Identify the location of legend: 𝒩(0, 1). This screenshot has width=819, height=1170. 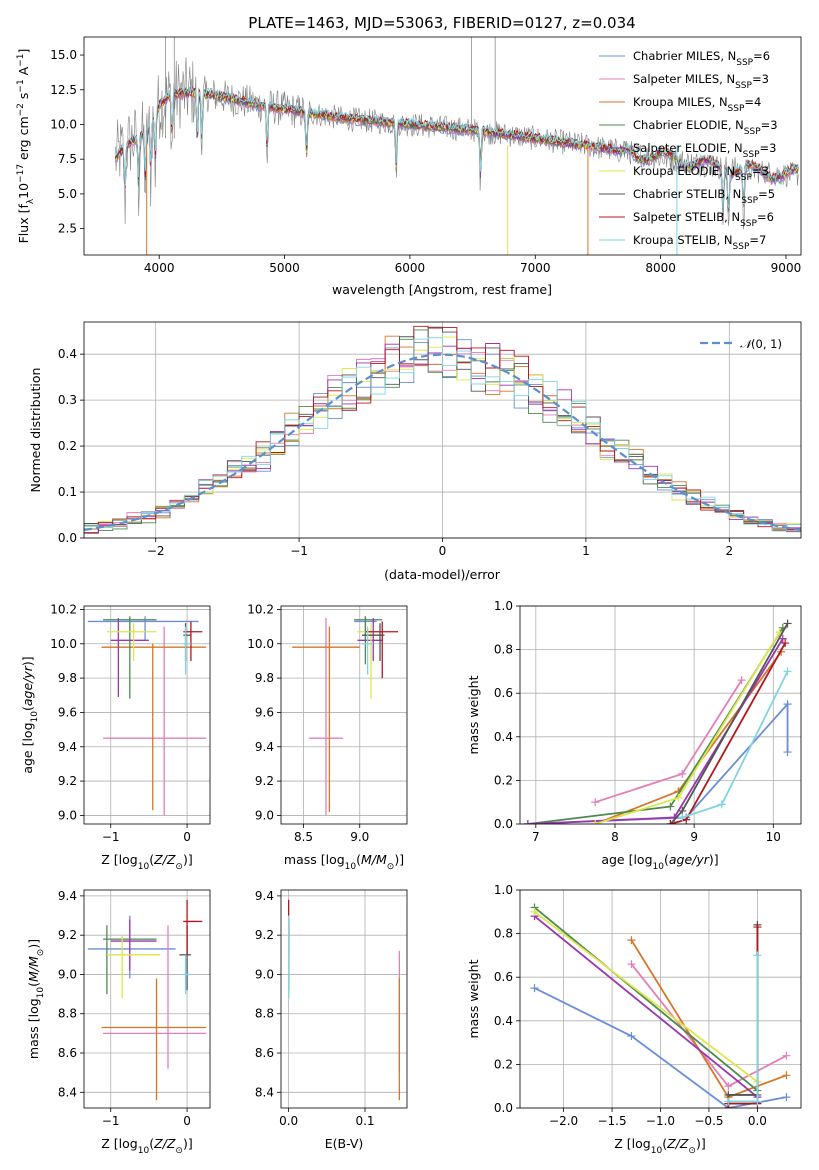
(741, 344).